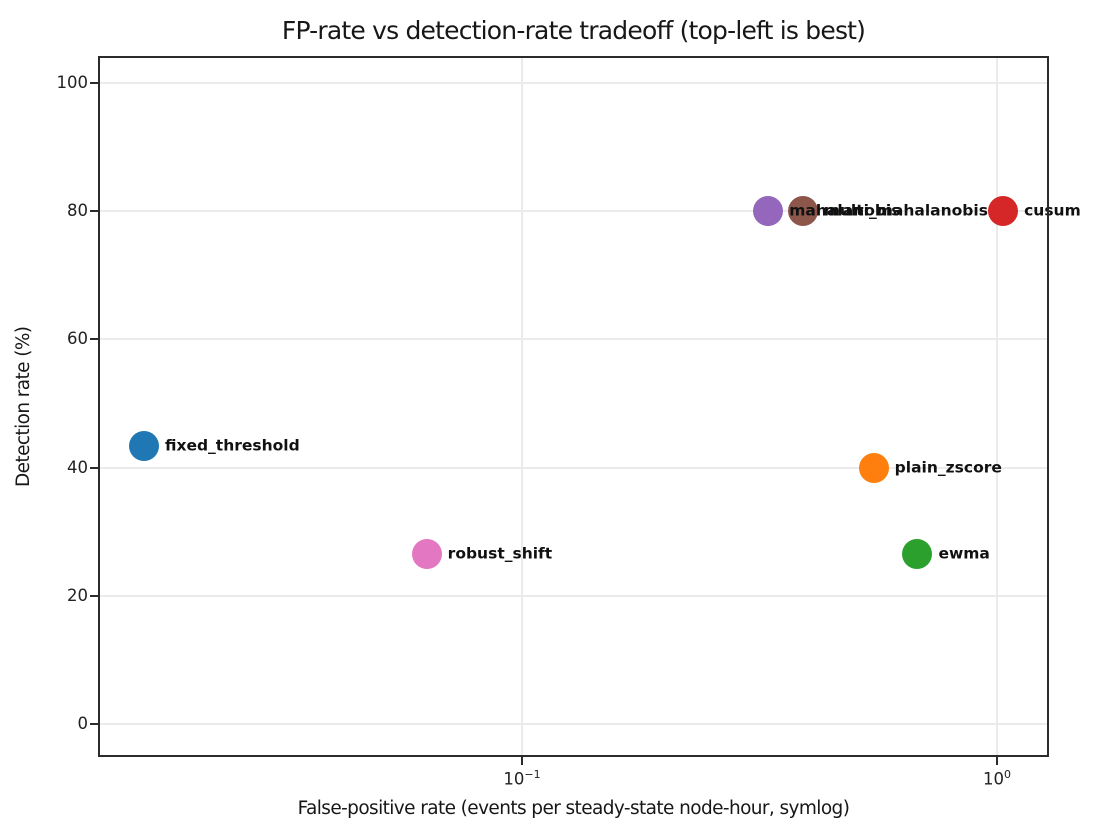 This screenshot has width=1120, height=840. Describe the element at coordinates (72, 82) in the screenshot. I see `y-tick-label-100: 100` at that location.